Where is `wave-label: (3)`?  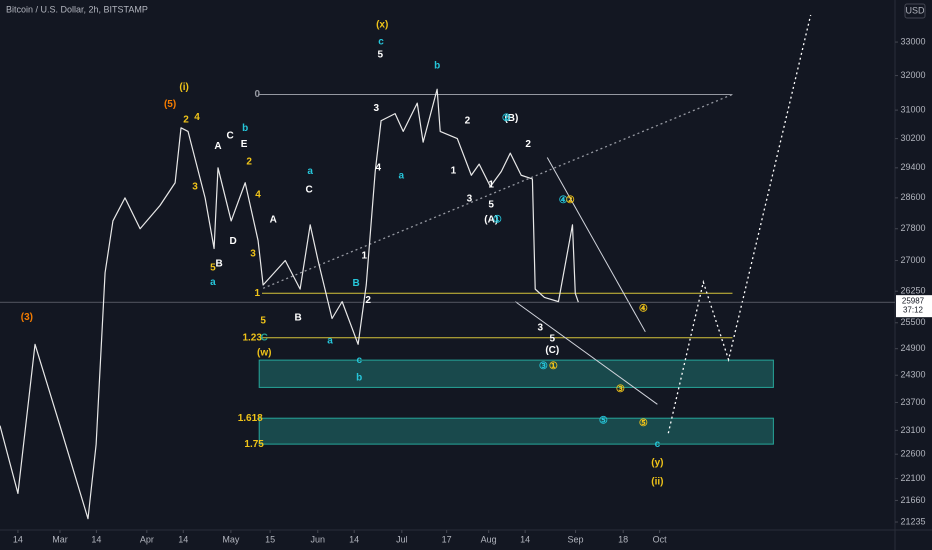 wave-label: (3) is located at coordinates (27, 317).